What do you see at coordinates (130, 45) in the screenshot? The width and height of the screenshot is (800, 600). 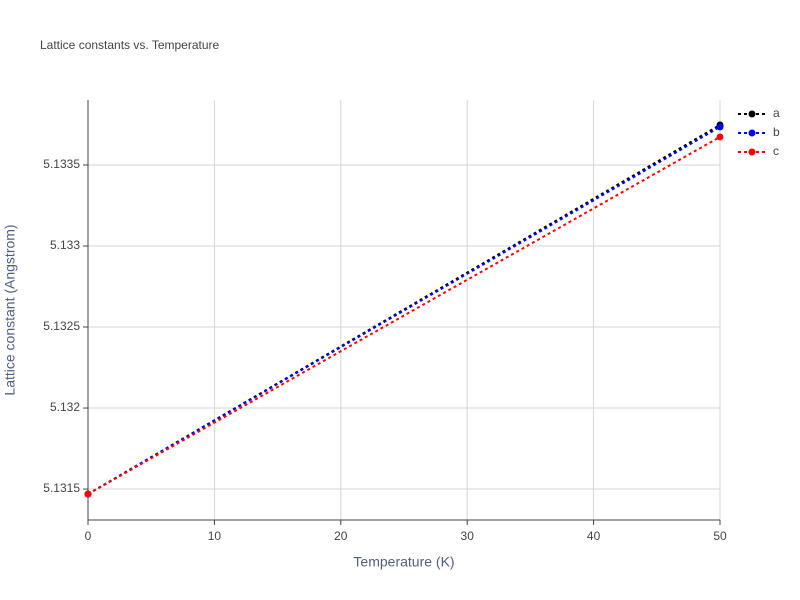 I see `chart-title: Lattice constants vs. Temperature` at bounding box center [130, 45].